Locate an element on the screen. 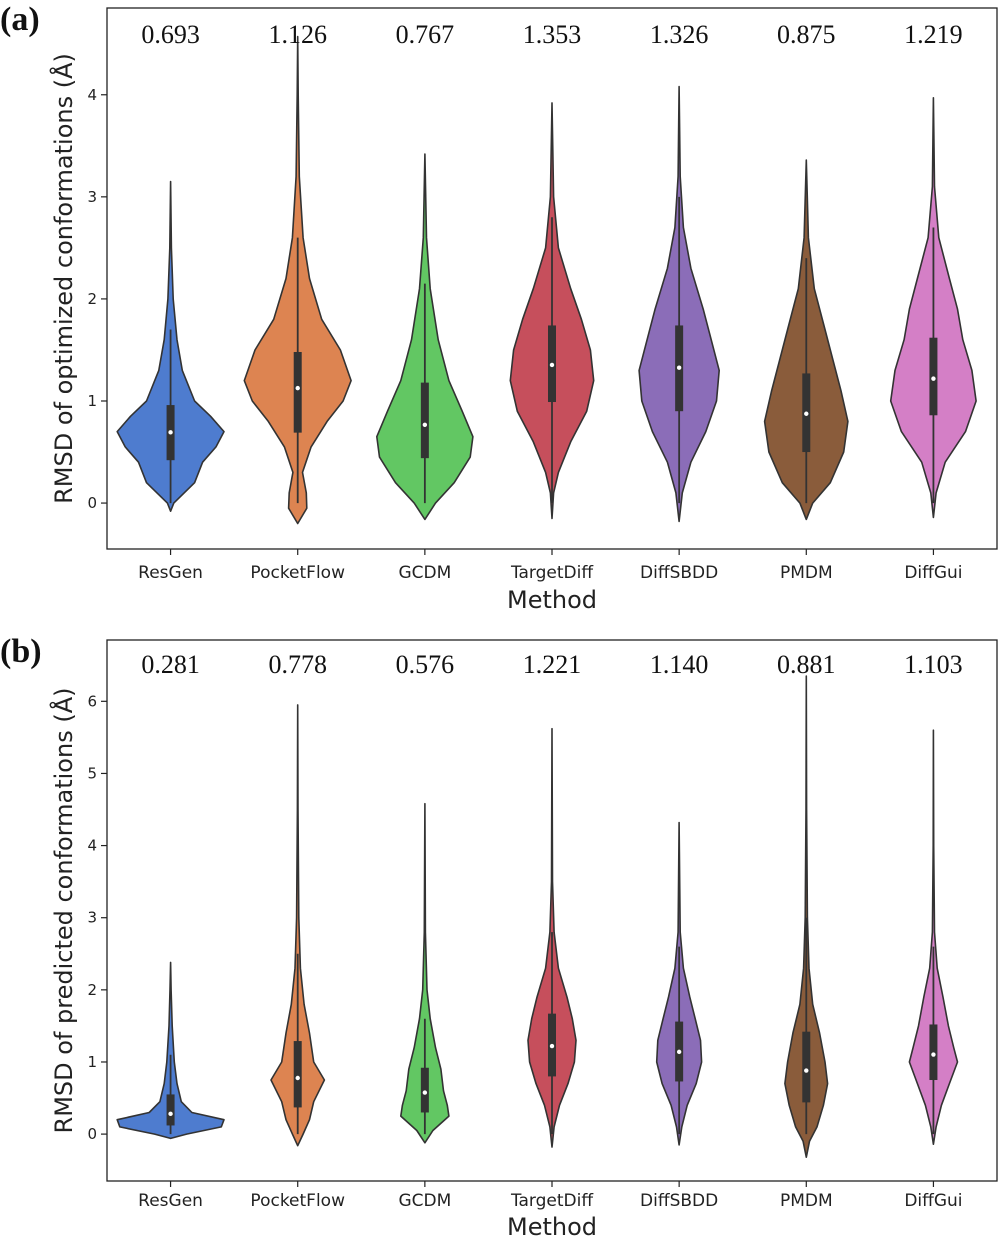 The image size is (1000, 1237). violin-pmdm is located at coordinates (806, 916).